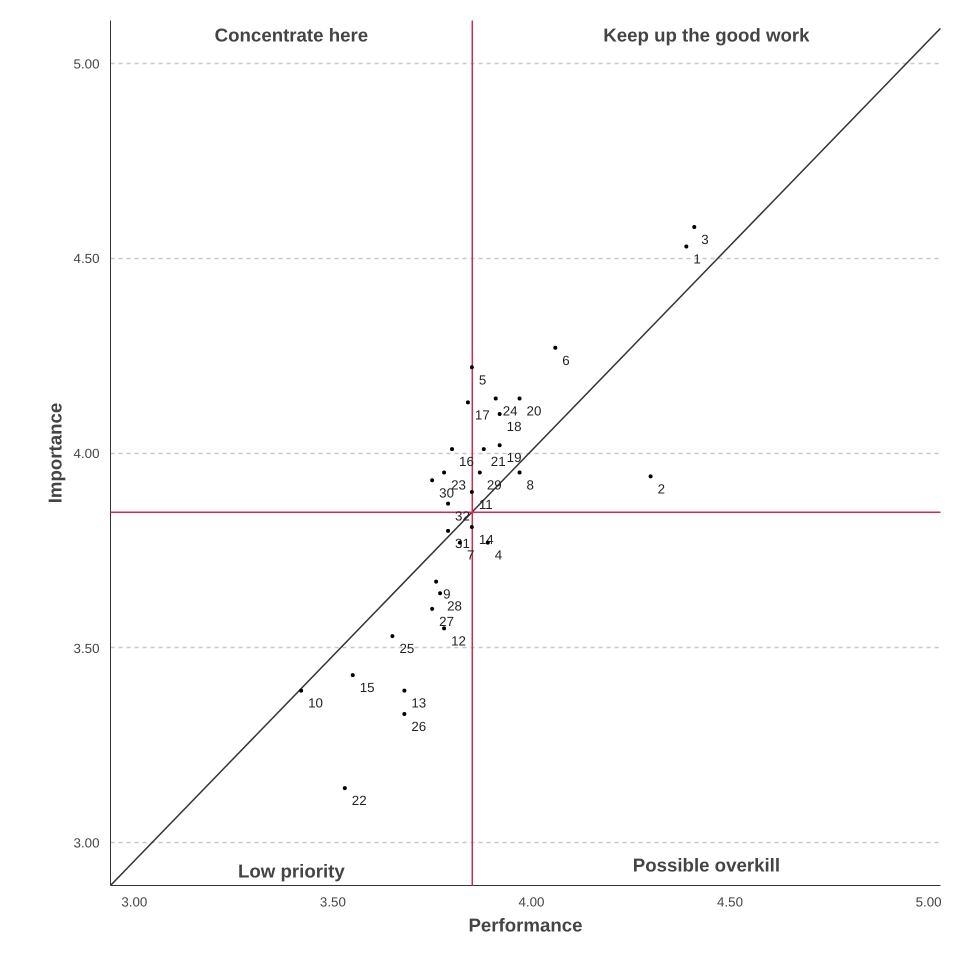 The width and height of the screenshot is (958, 967). Describe the element at coordinates (514, 458) in the screenshot. I see `annotation: 19` at that location.